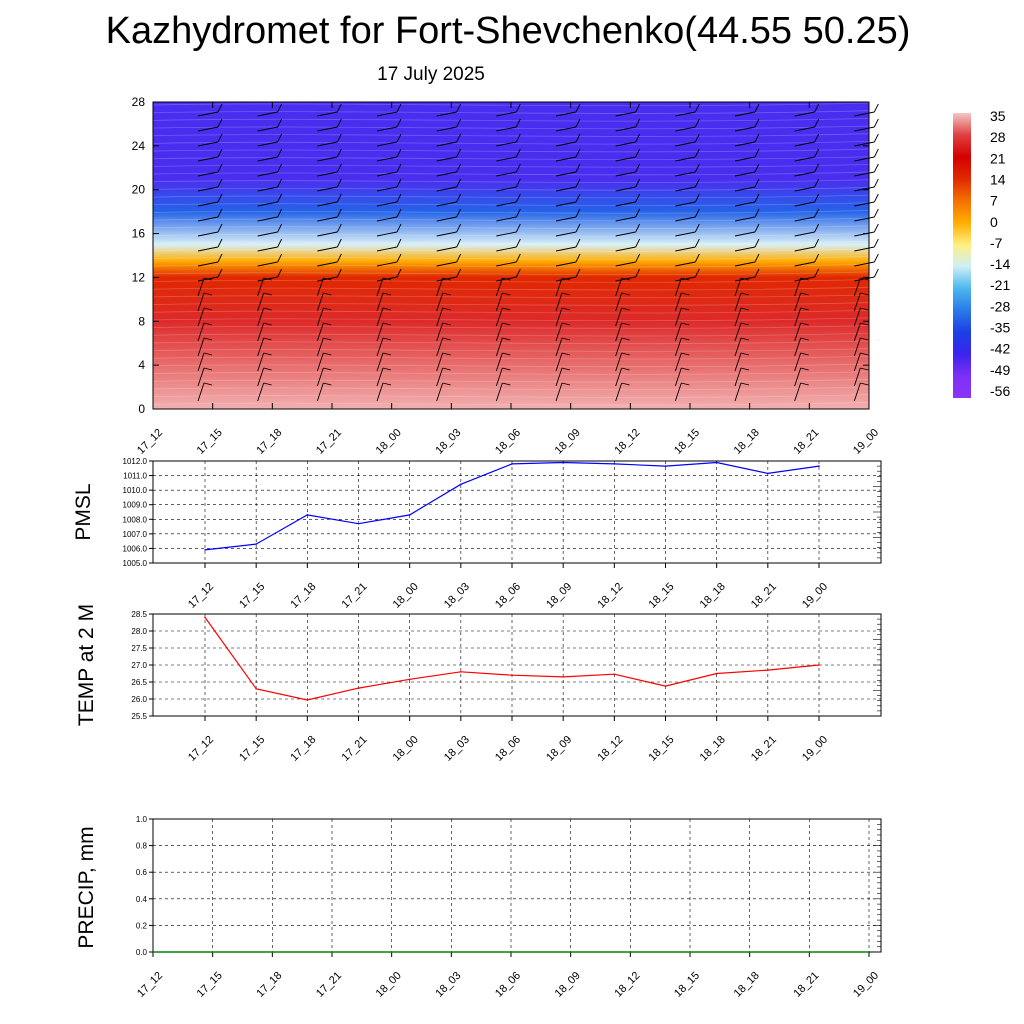 The height and width of the screenshot is (1024, 1024). Describe the element at coordinates (139, 277) in the screenshot. I see `y-tick-label: 12` at that location.